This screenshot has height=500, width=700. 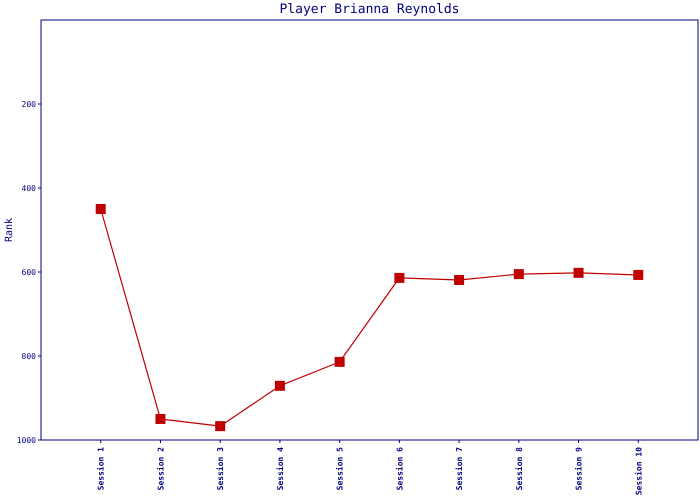 What do you see at coordinates (101, 468) in the screenshot?
I see `x-tick-label: Session 1` at bounding box center [101, 468].